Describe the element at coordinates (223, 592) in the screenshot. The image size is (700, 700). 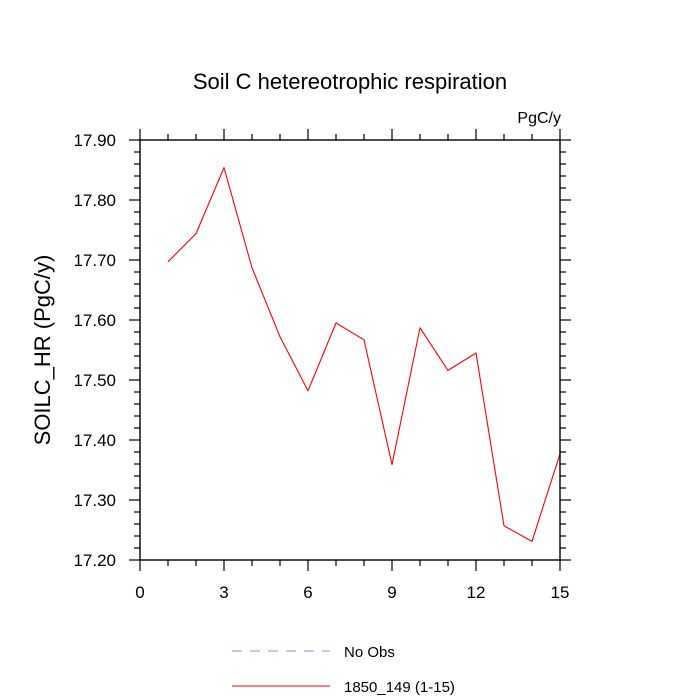
I see `x-tick-label: 3` at that location.